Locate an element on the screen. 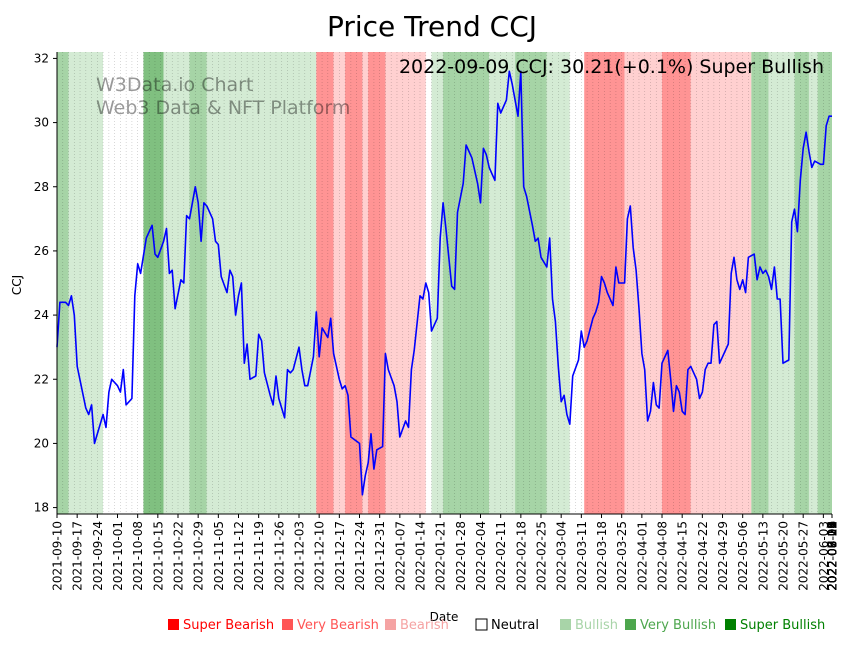 The height and width of the screenshot is (646, 849). x-tick-label: 2022-04-29 is located at coordinates (723, 556).